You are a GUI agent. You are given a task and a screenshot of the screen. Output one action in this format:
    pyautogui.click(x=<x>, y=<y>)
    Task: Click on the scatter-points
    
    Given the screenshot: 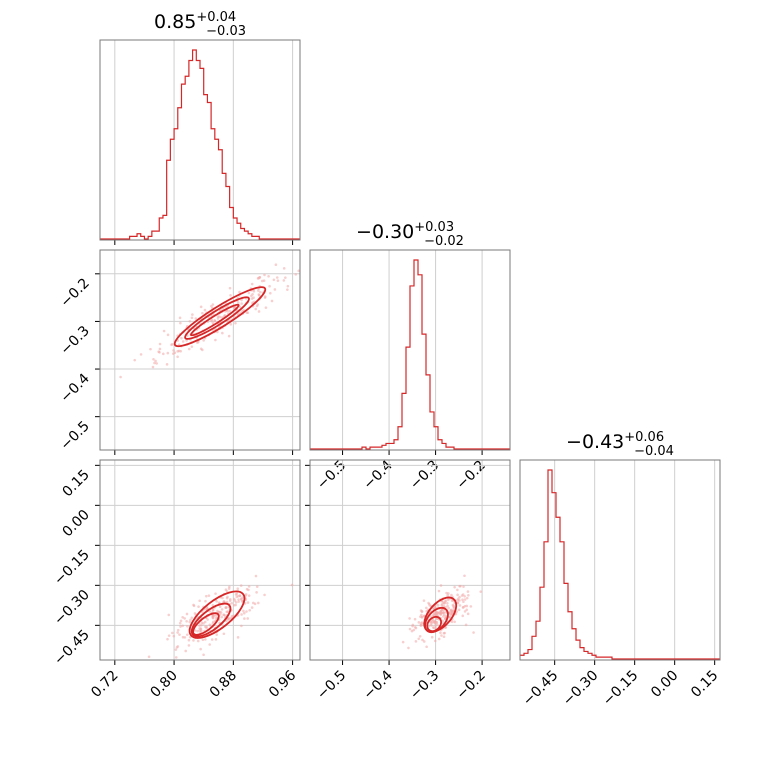 What is the action you would take?
    pyautogui.click(x=209, y=321)
    